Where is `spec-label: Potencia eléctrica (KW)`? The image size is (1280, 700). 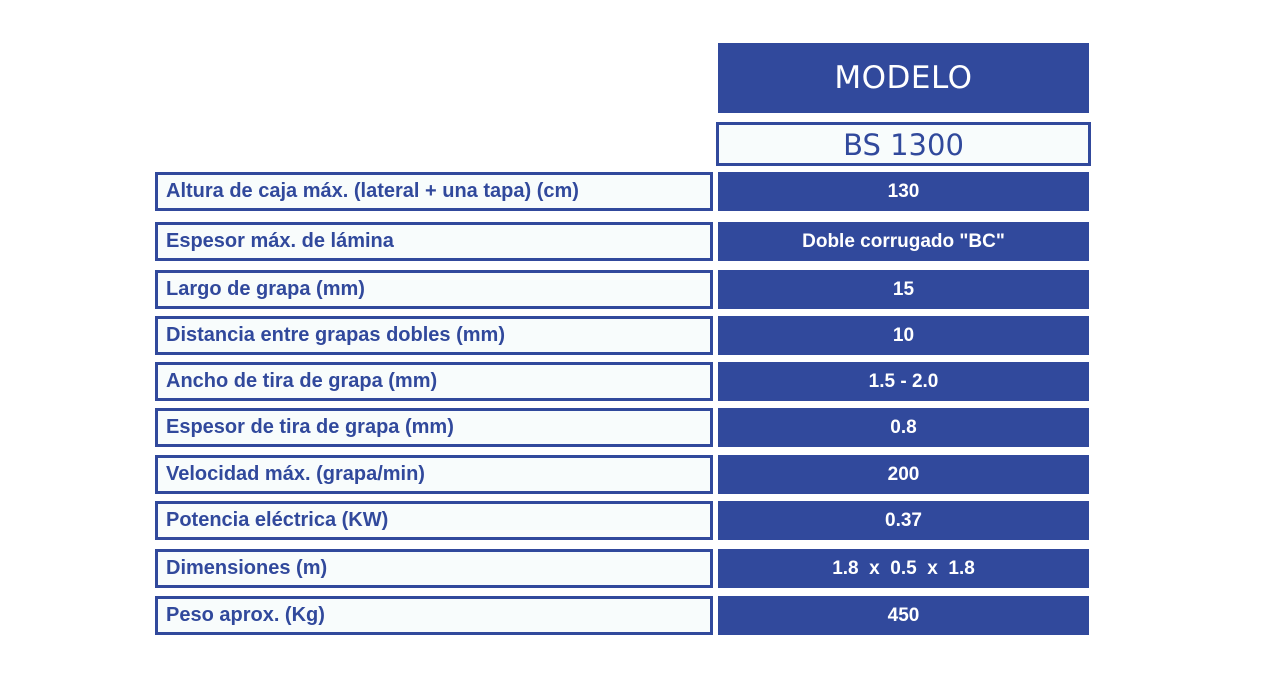
spec-label: Potencia eléctrica (KW) is located at coordinates (434, 520).